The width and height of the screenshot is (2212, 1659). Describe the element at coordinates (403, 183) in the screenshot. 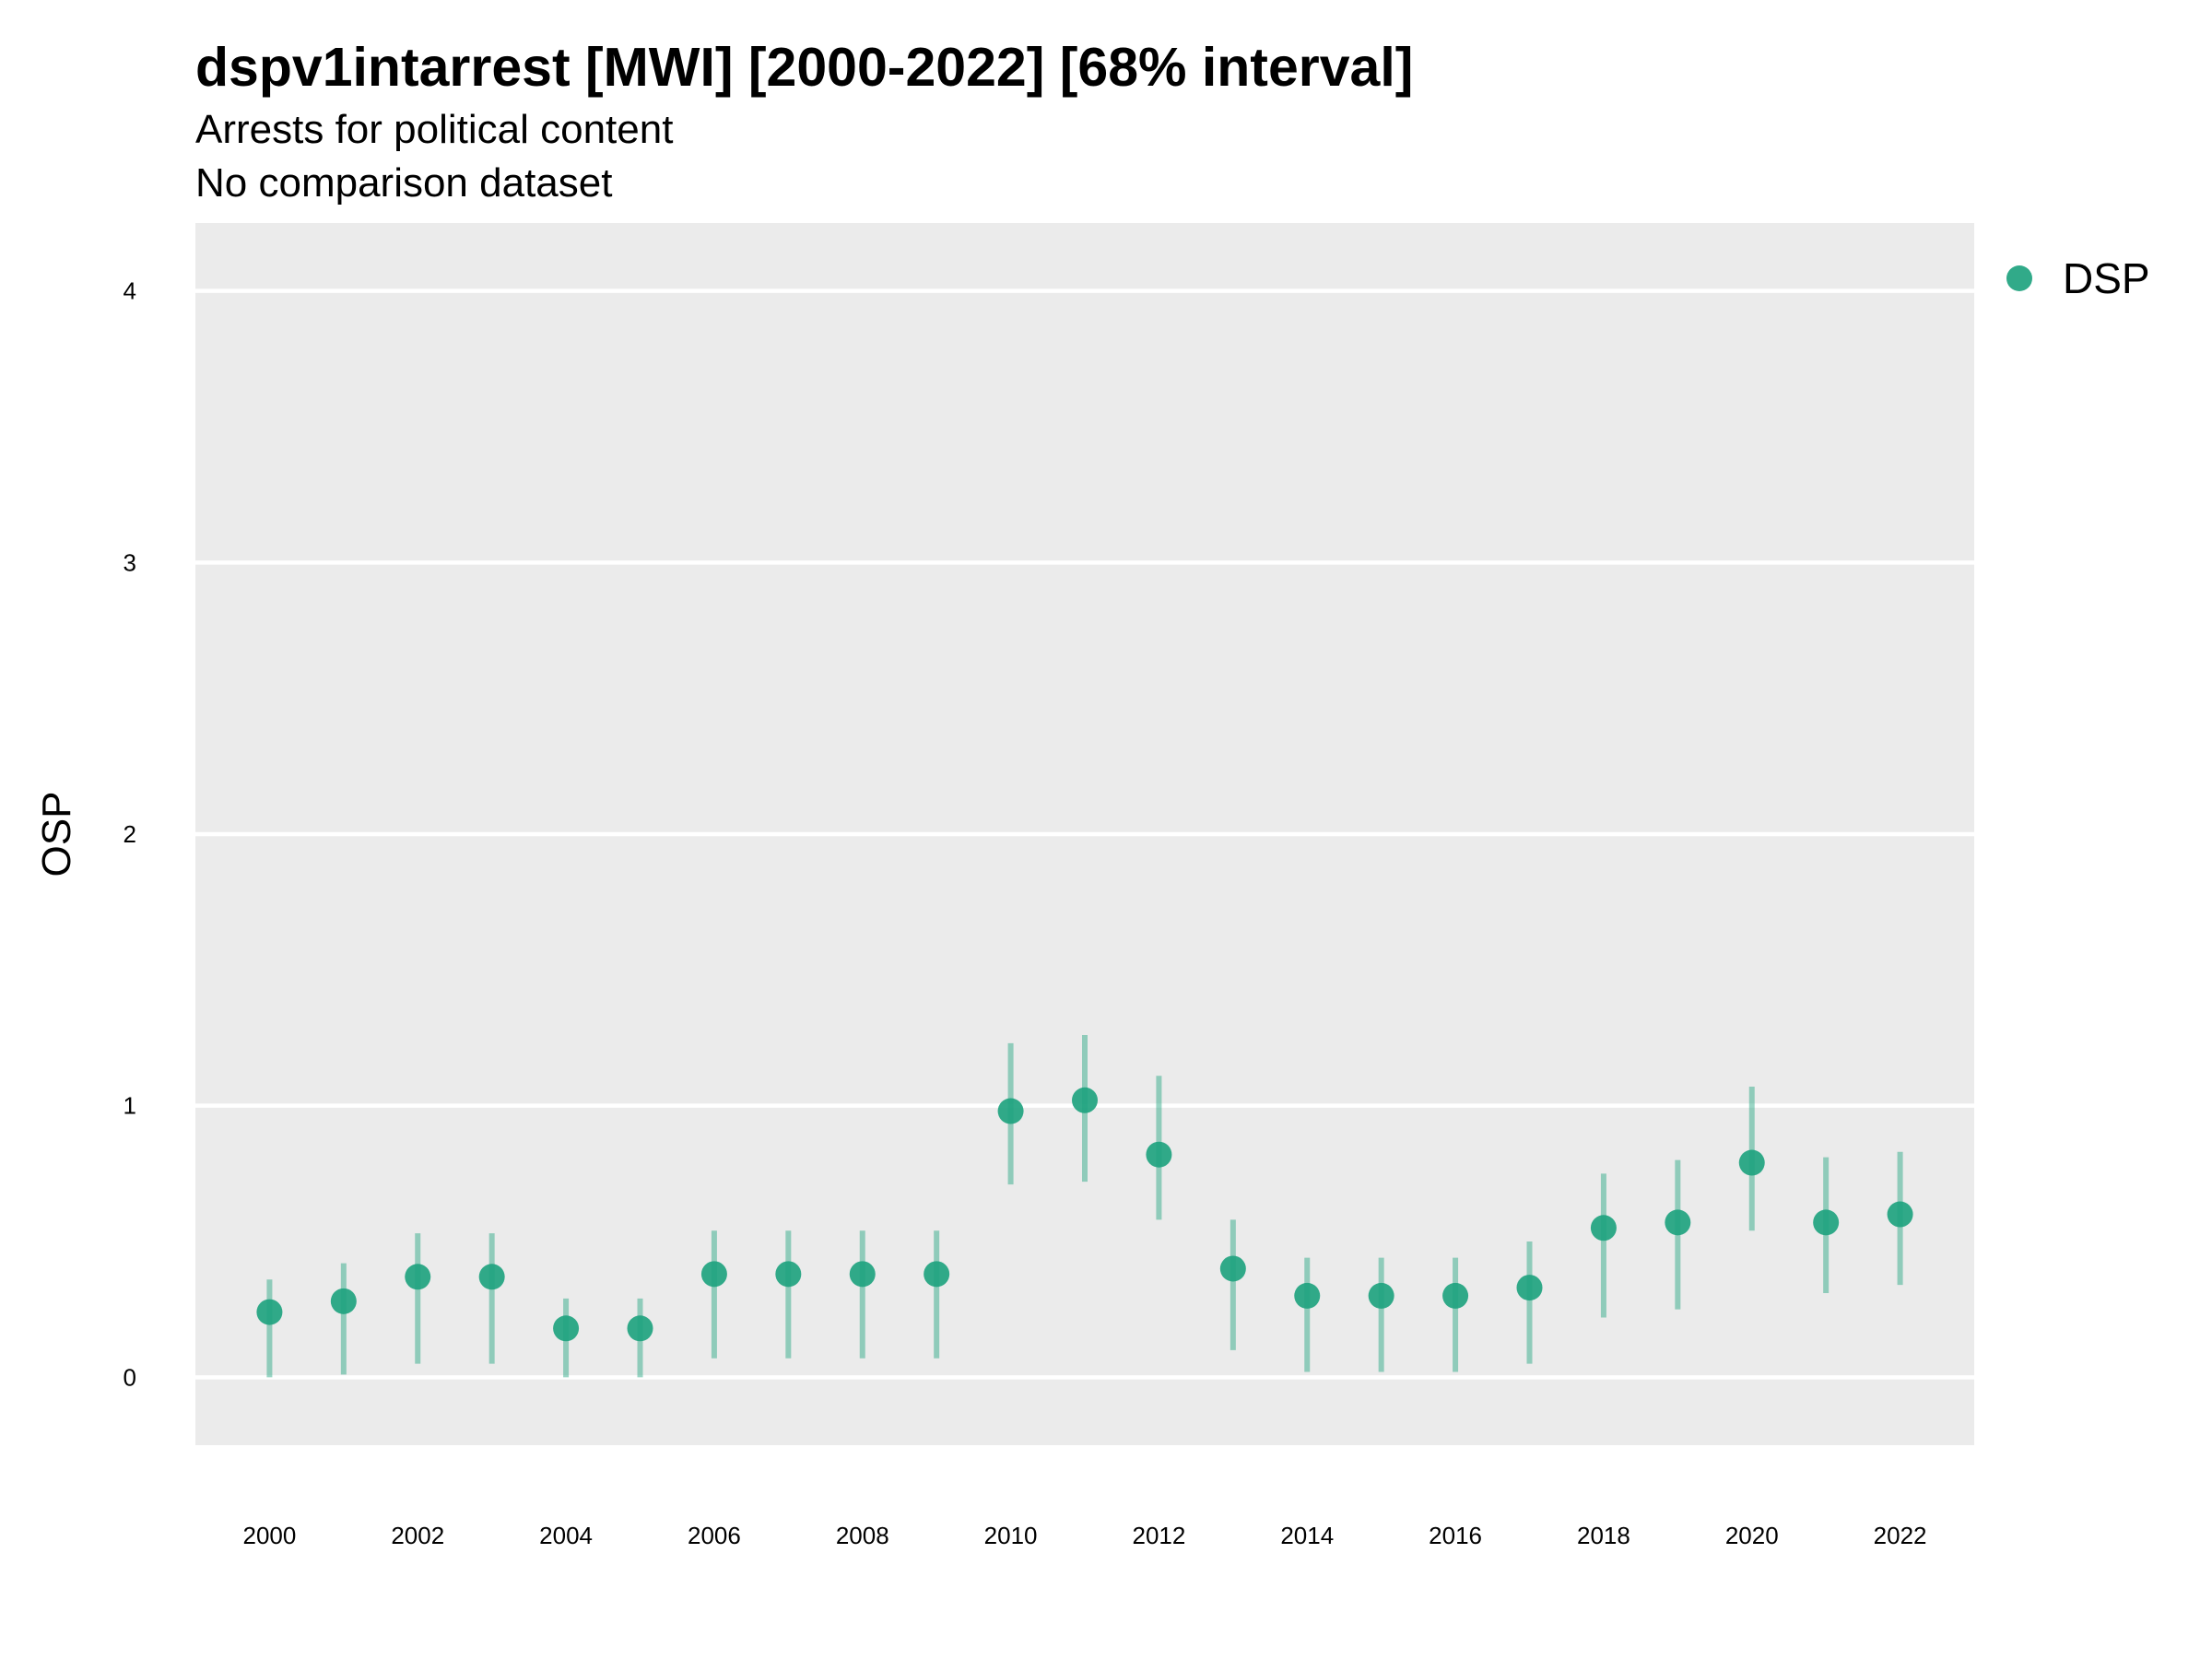

I see `chart-subtitle-2: No comparison dataset` at that location.